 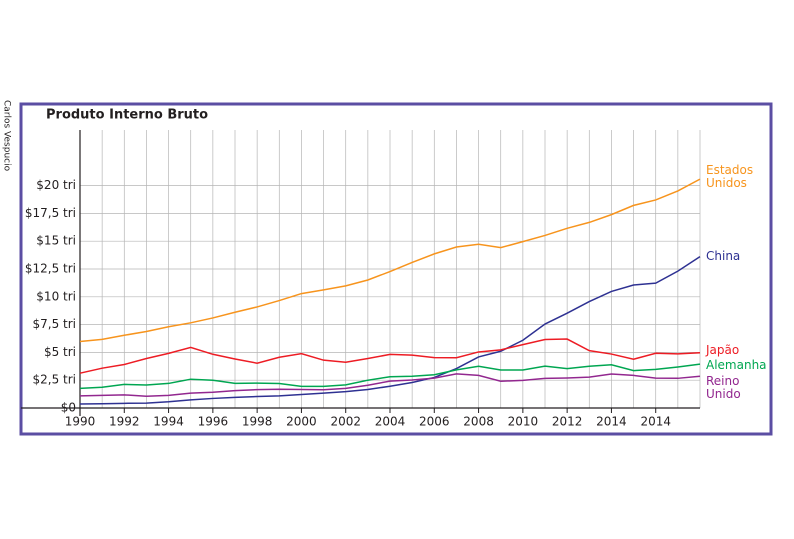 I want to click on credit: Carlos Vespucio, so click(x=7, y=136).